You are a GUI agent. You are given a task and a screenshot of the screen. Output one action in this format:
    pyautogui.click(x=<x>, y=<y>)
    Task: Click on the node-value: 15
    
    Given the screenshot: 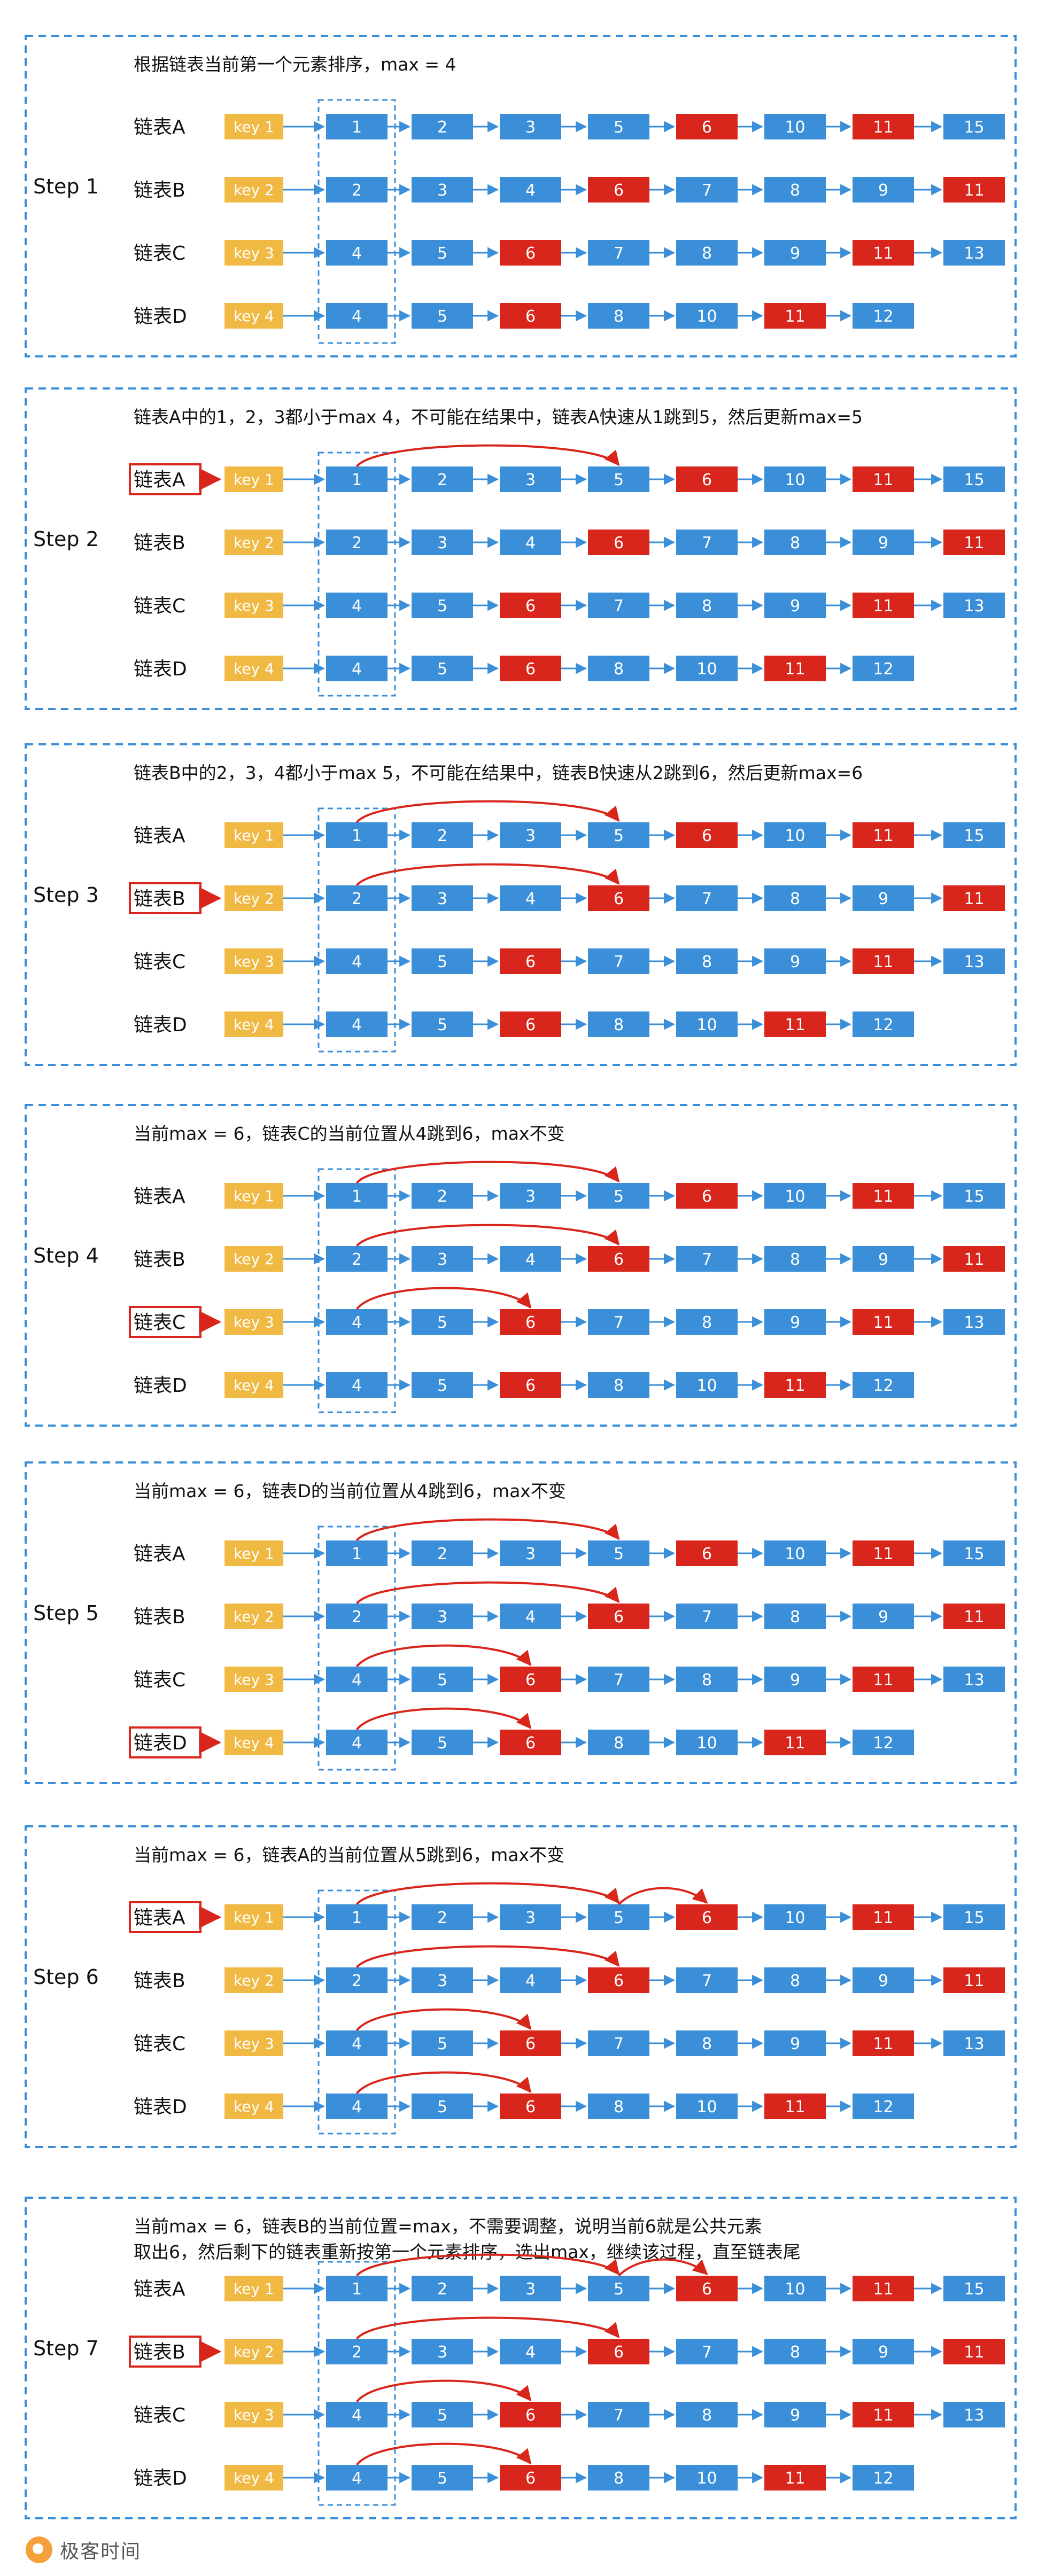 What is the action you would take?
    pyautogui.click(x=974, y=1918)
    